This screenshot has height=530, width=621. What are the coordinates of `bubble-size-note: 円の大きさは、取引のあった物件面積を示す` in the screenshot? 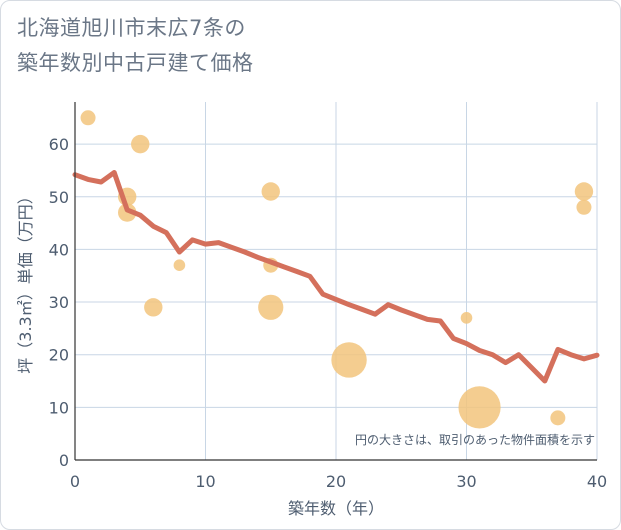 It's located at (475, 439).